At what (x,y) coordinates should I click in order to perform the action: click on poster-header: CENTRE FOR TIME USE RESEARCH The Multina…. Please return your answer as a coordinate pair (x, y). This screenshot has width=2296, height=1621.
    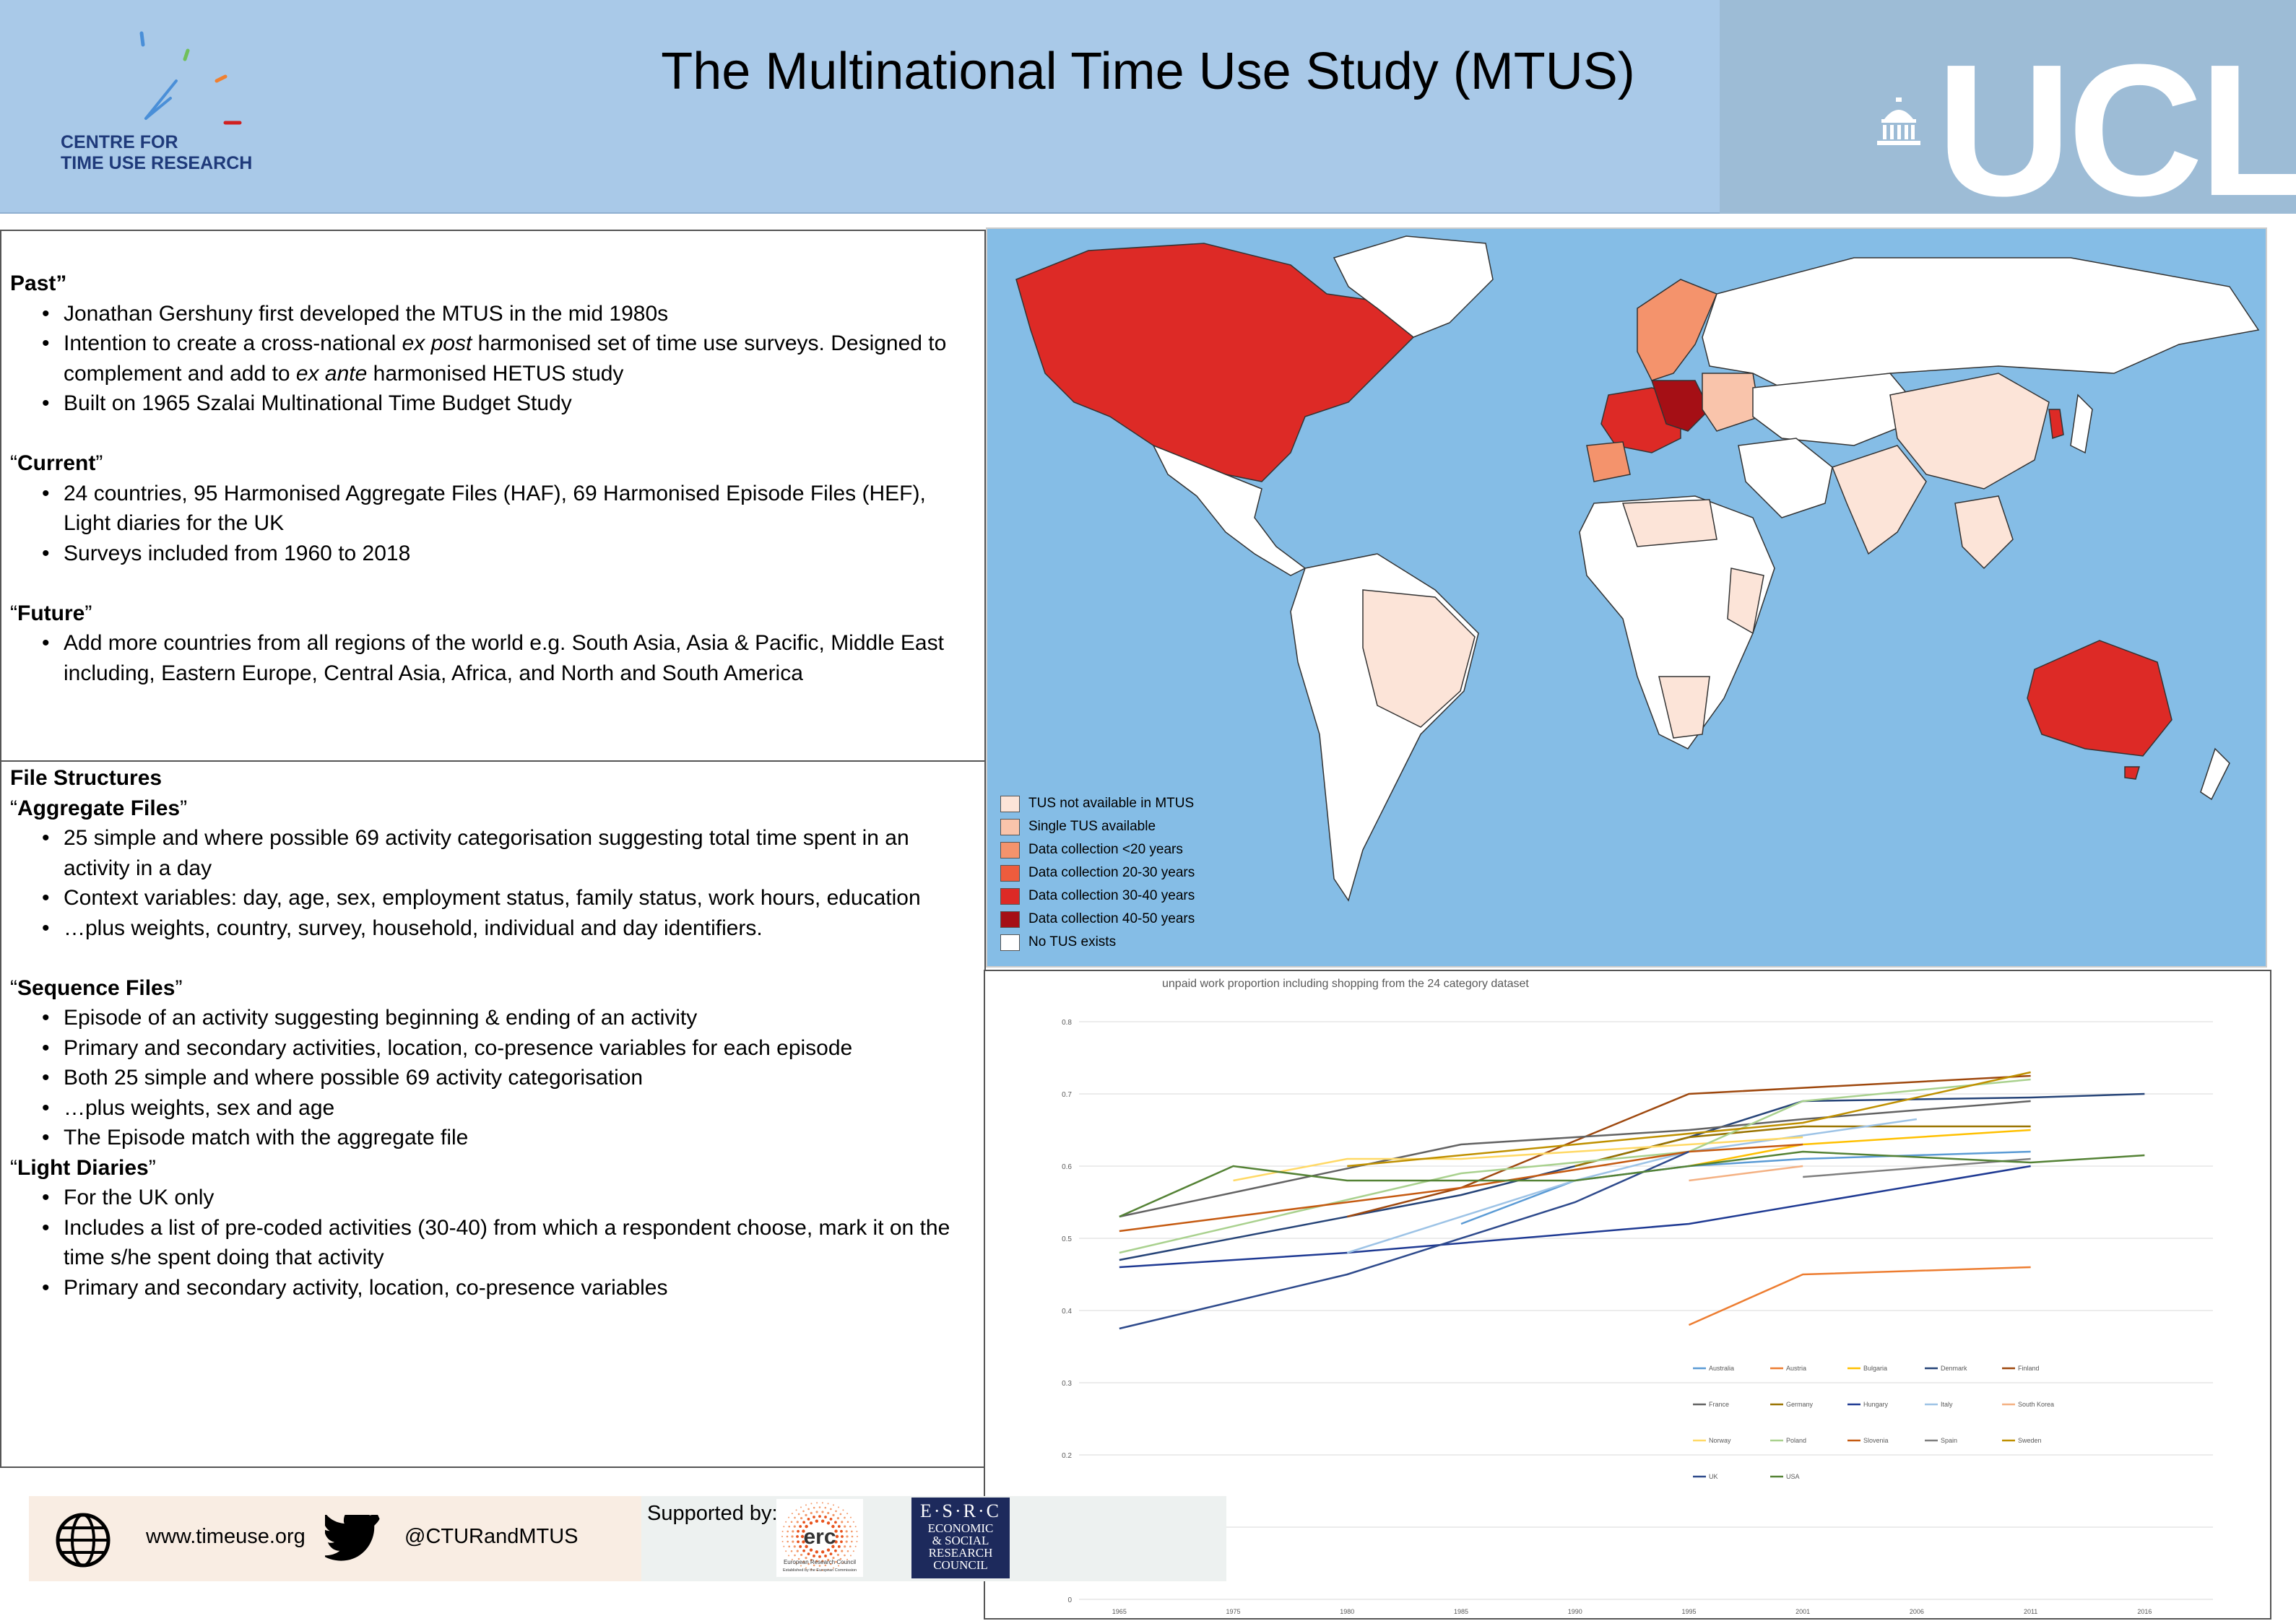
    Looking at the image, I should click on (1148, 117).